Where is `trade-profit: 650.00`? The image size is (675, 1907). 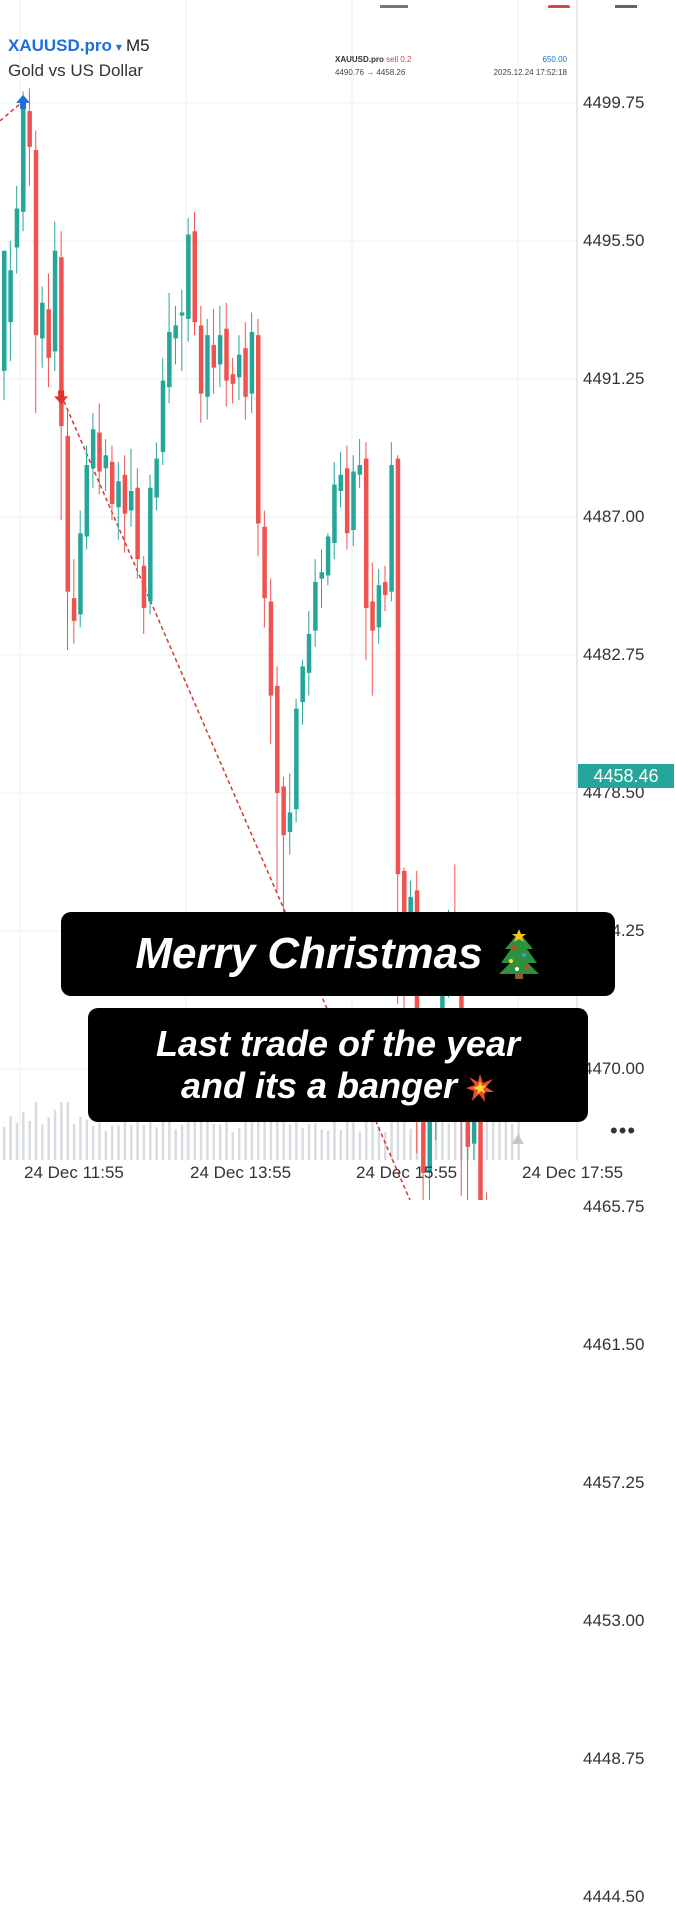 trade-profit: 650.00 is located at coordinates (554, 59).